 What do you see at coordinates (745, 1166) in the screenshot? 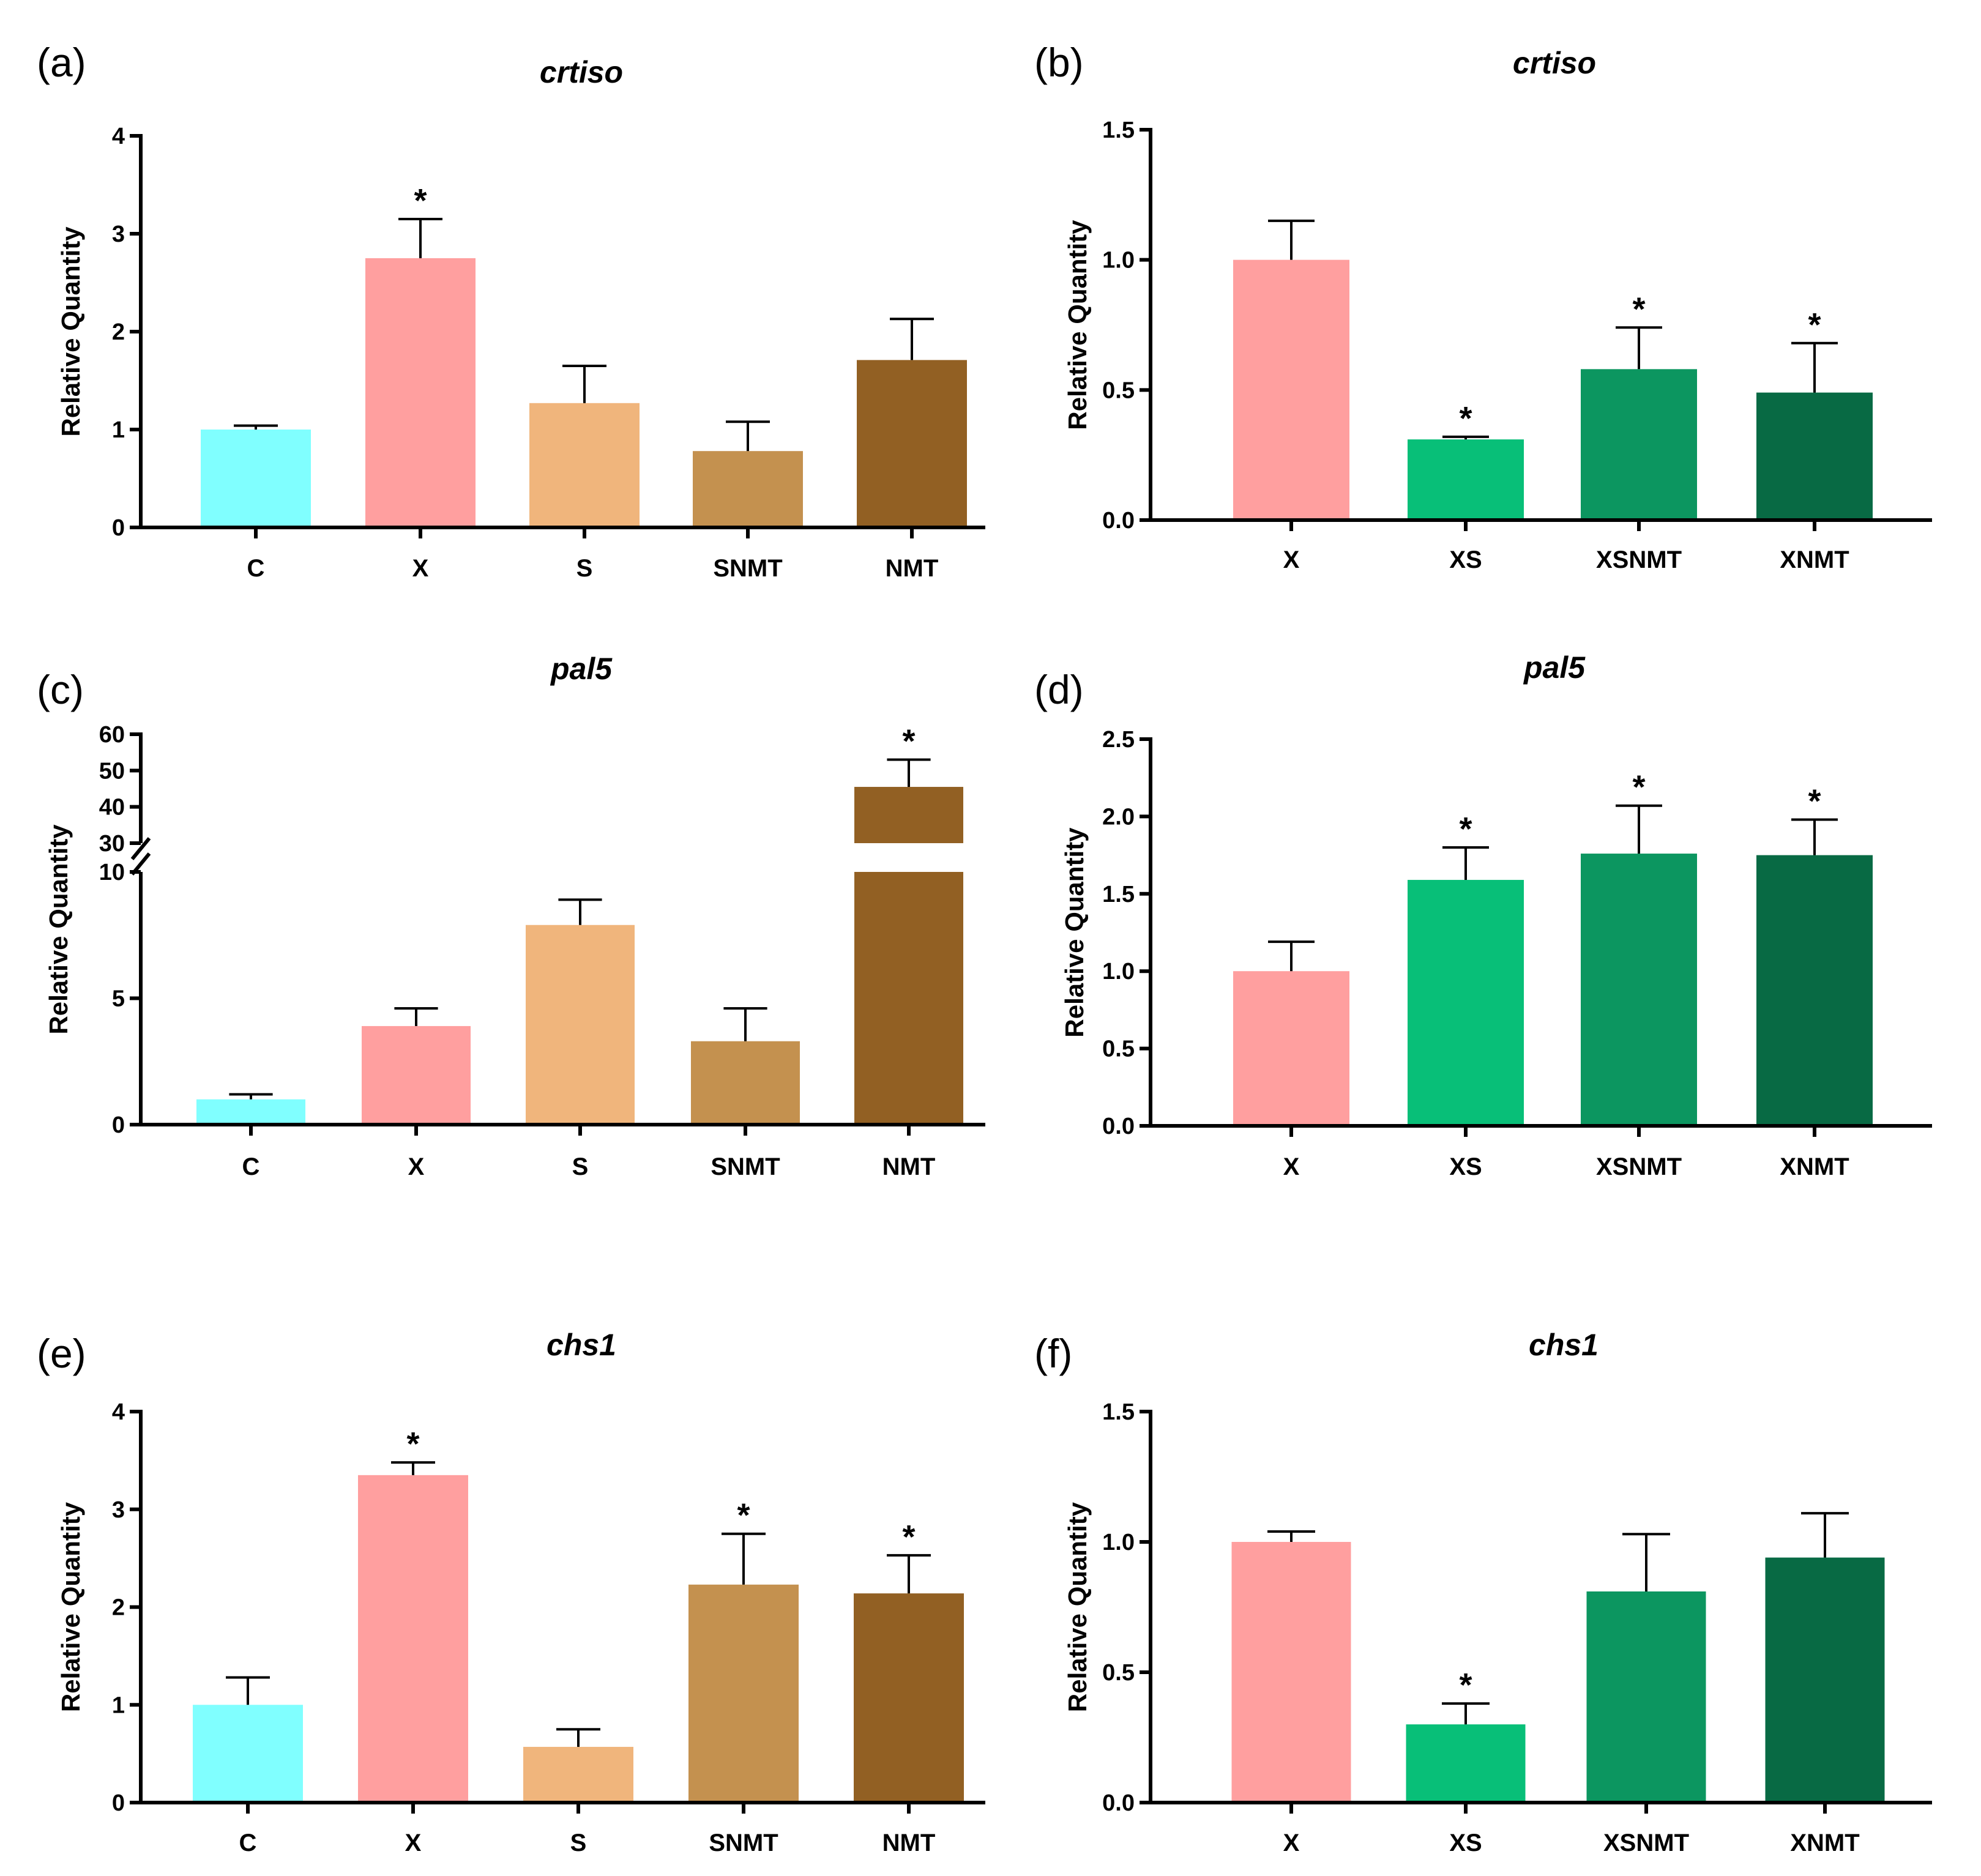
I see `x-tick-label: SNMT` at bounding box center [745, 1166].